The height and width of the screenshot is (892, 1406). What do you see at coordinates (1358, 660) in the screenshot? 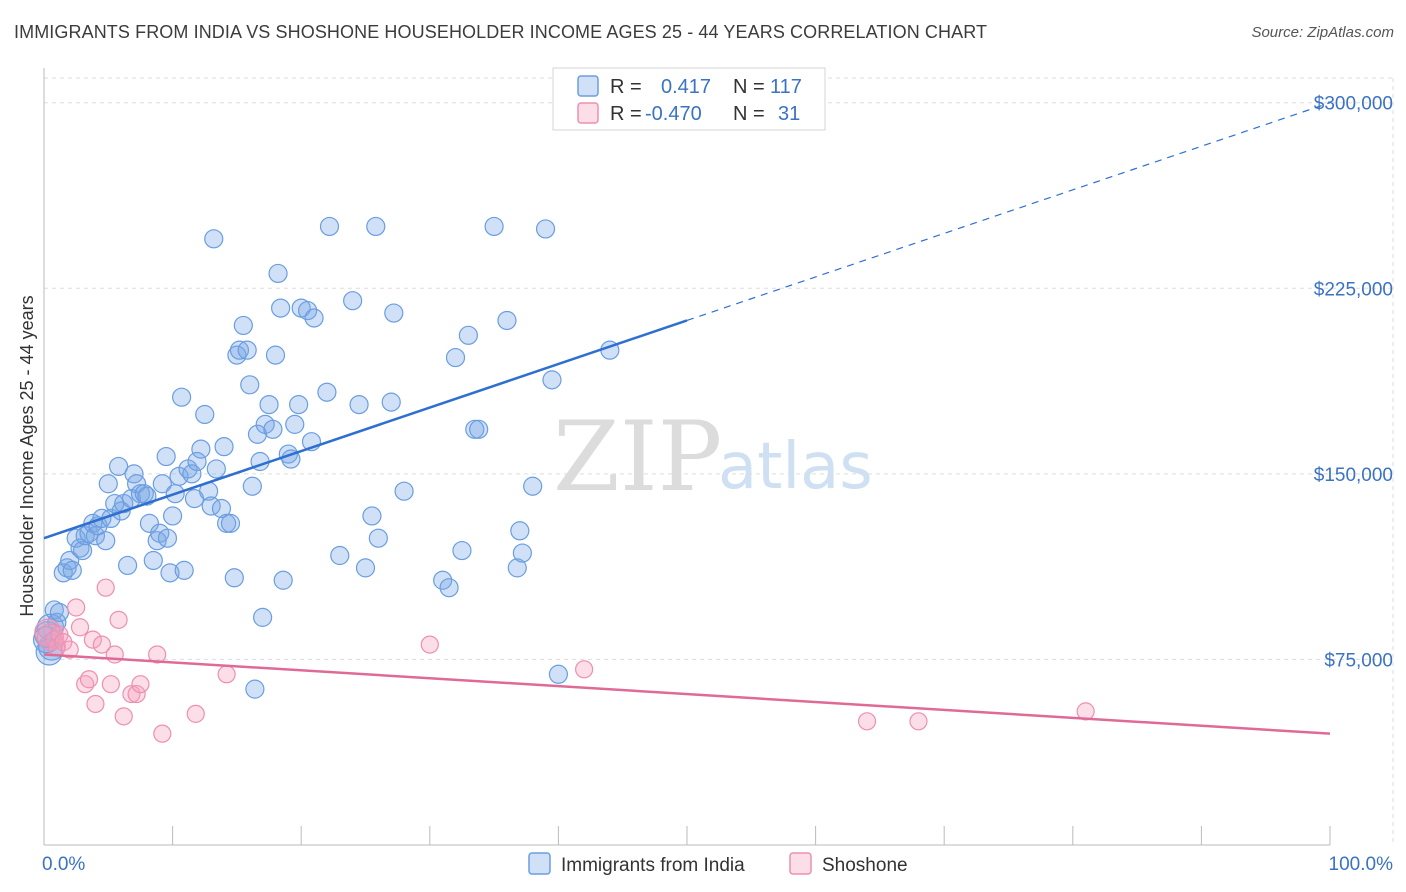
I see `y-tick-label: $75,000` at bounding box center [1358, 660].